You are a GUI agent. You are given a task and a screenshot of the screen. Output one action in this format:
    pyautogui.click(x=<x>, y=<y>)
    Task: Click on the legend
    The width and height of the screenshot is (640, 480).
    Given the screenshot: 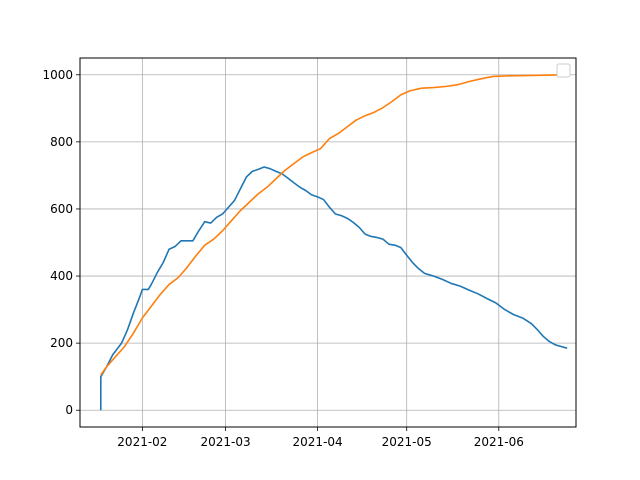 What is the action you would take?
    pyautogui.click(x=563, y=70)
    